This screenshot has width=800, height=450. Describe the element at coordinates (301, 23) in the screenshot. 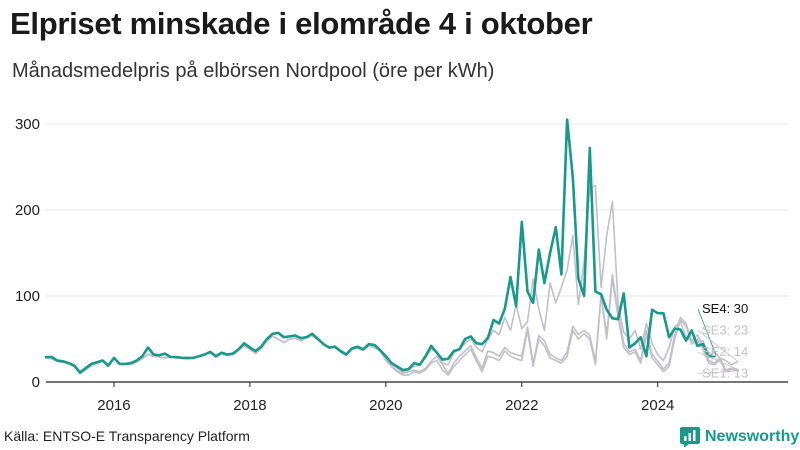

I see `chart-title: Elpriset minskade i elområde 4 i oktober` at that location.